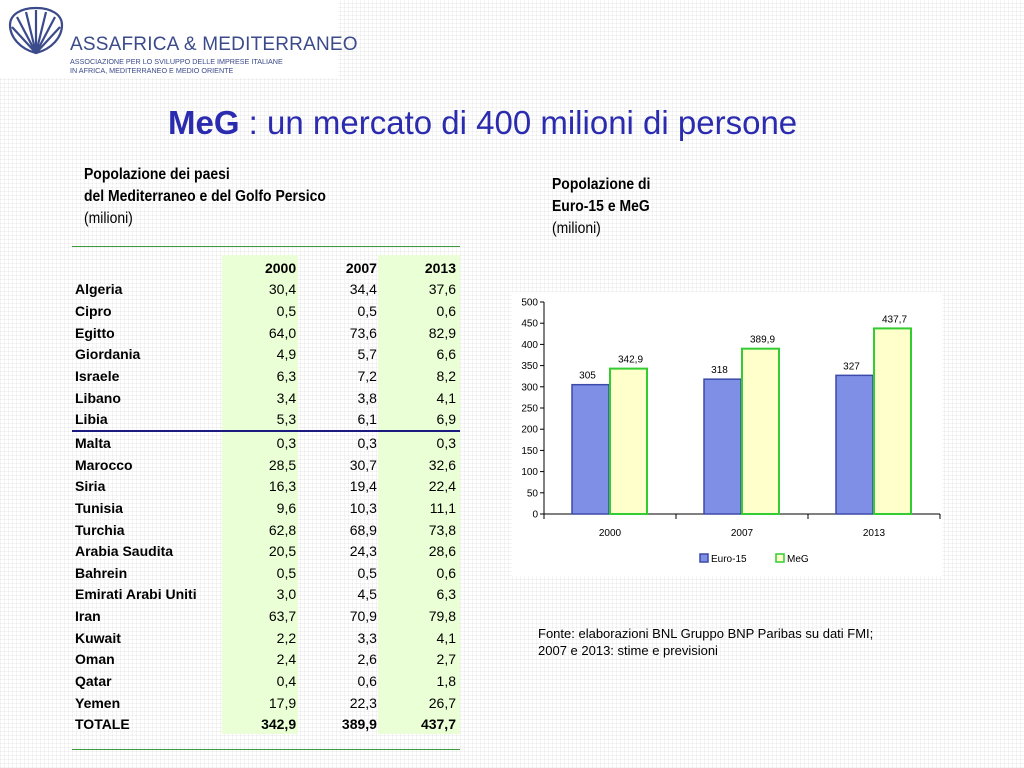 This screenshot has width=1024, height=768. I want to click on table-row: Arabia Saudita 20,5 24,3 28,6, so click(266, 551).